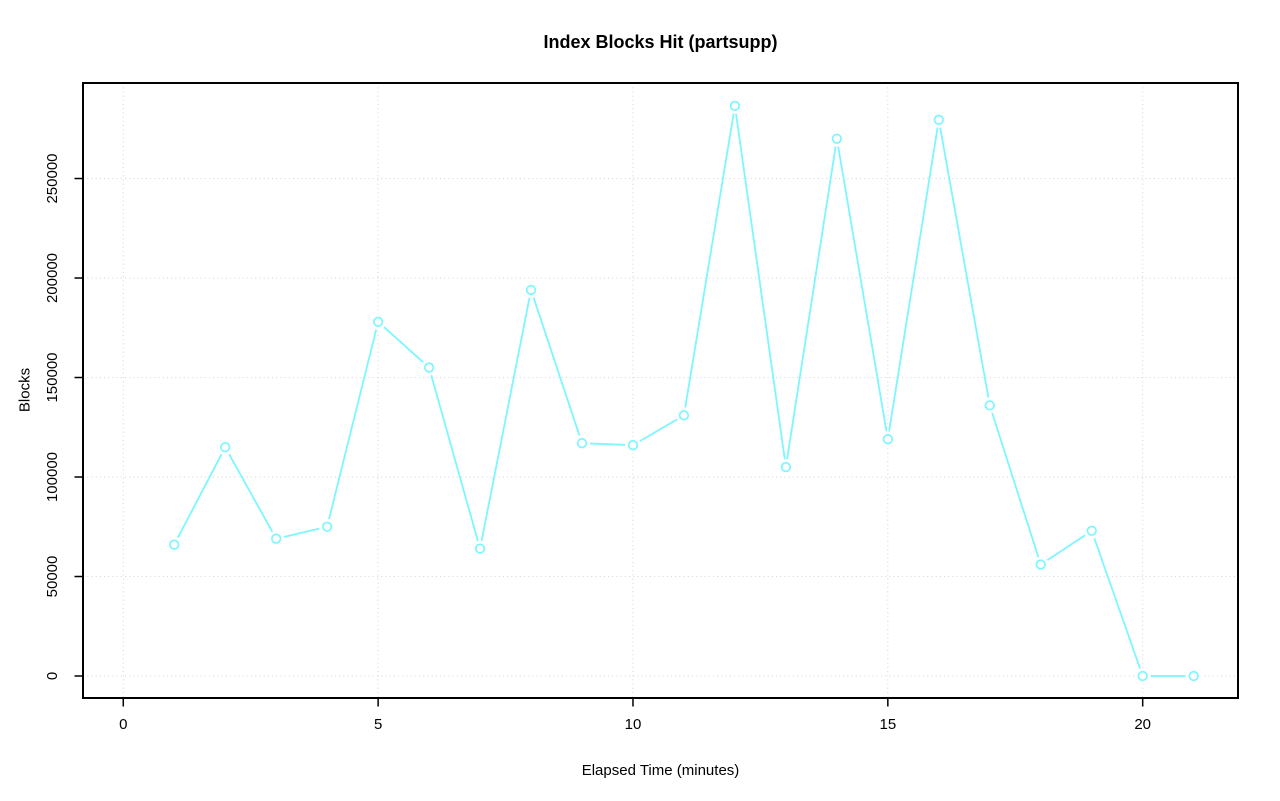 The height and width of the screenshot is (801, 1280). What do you see at coordinates (52, 377) in the screenshot?
I see `y-tick-label: 150000` at bounding box center [52, 377].